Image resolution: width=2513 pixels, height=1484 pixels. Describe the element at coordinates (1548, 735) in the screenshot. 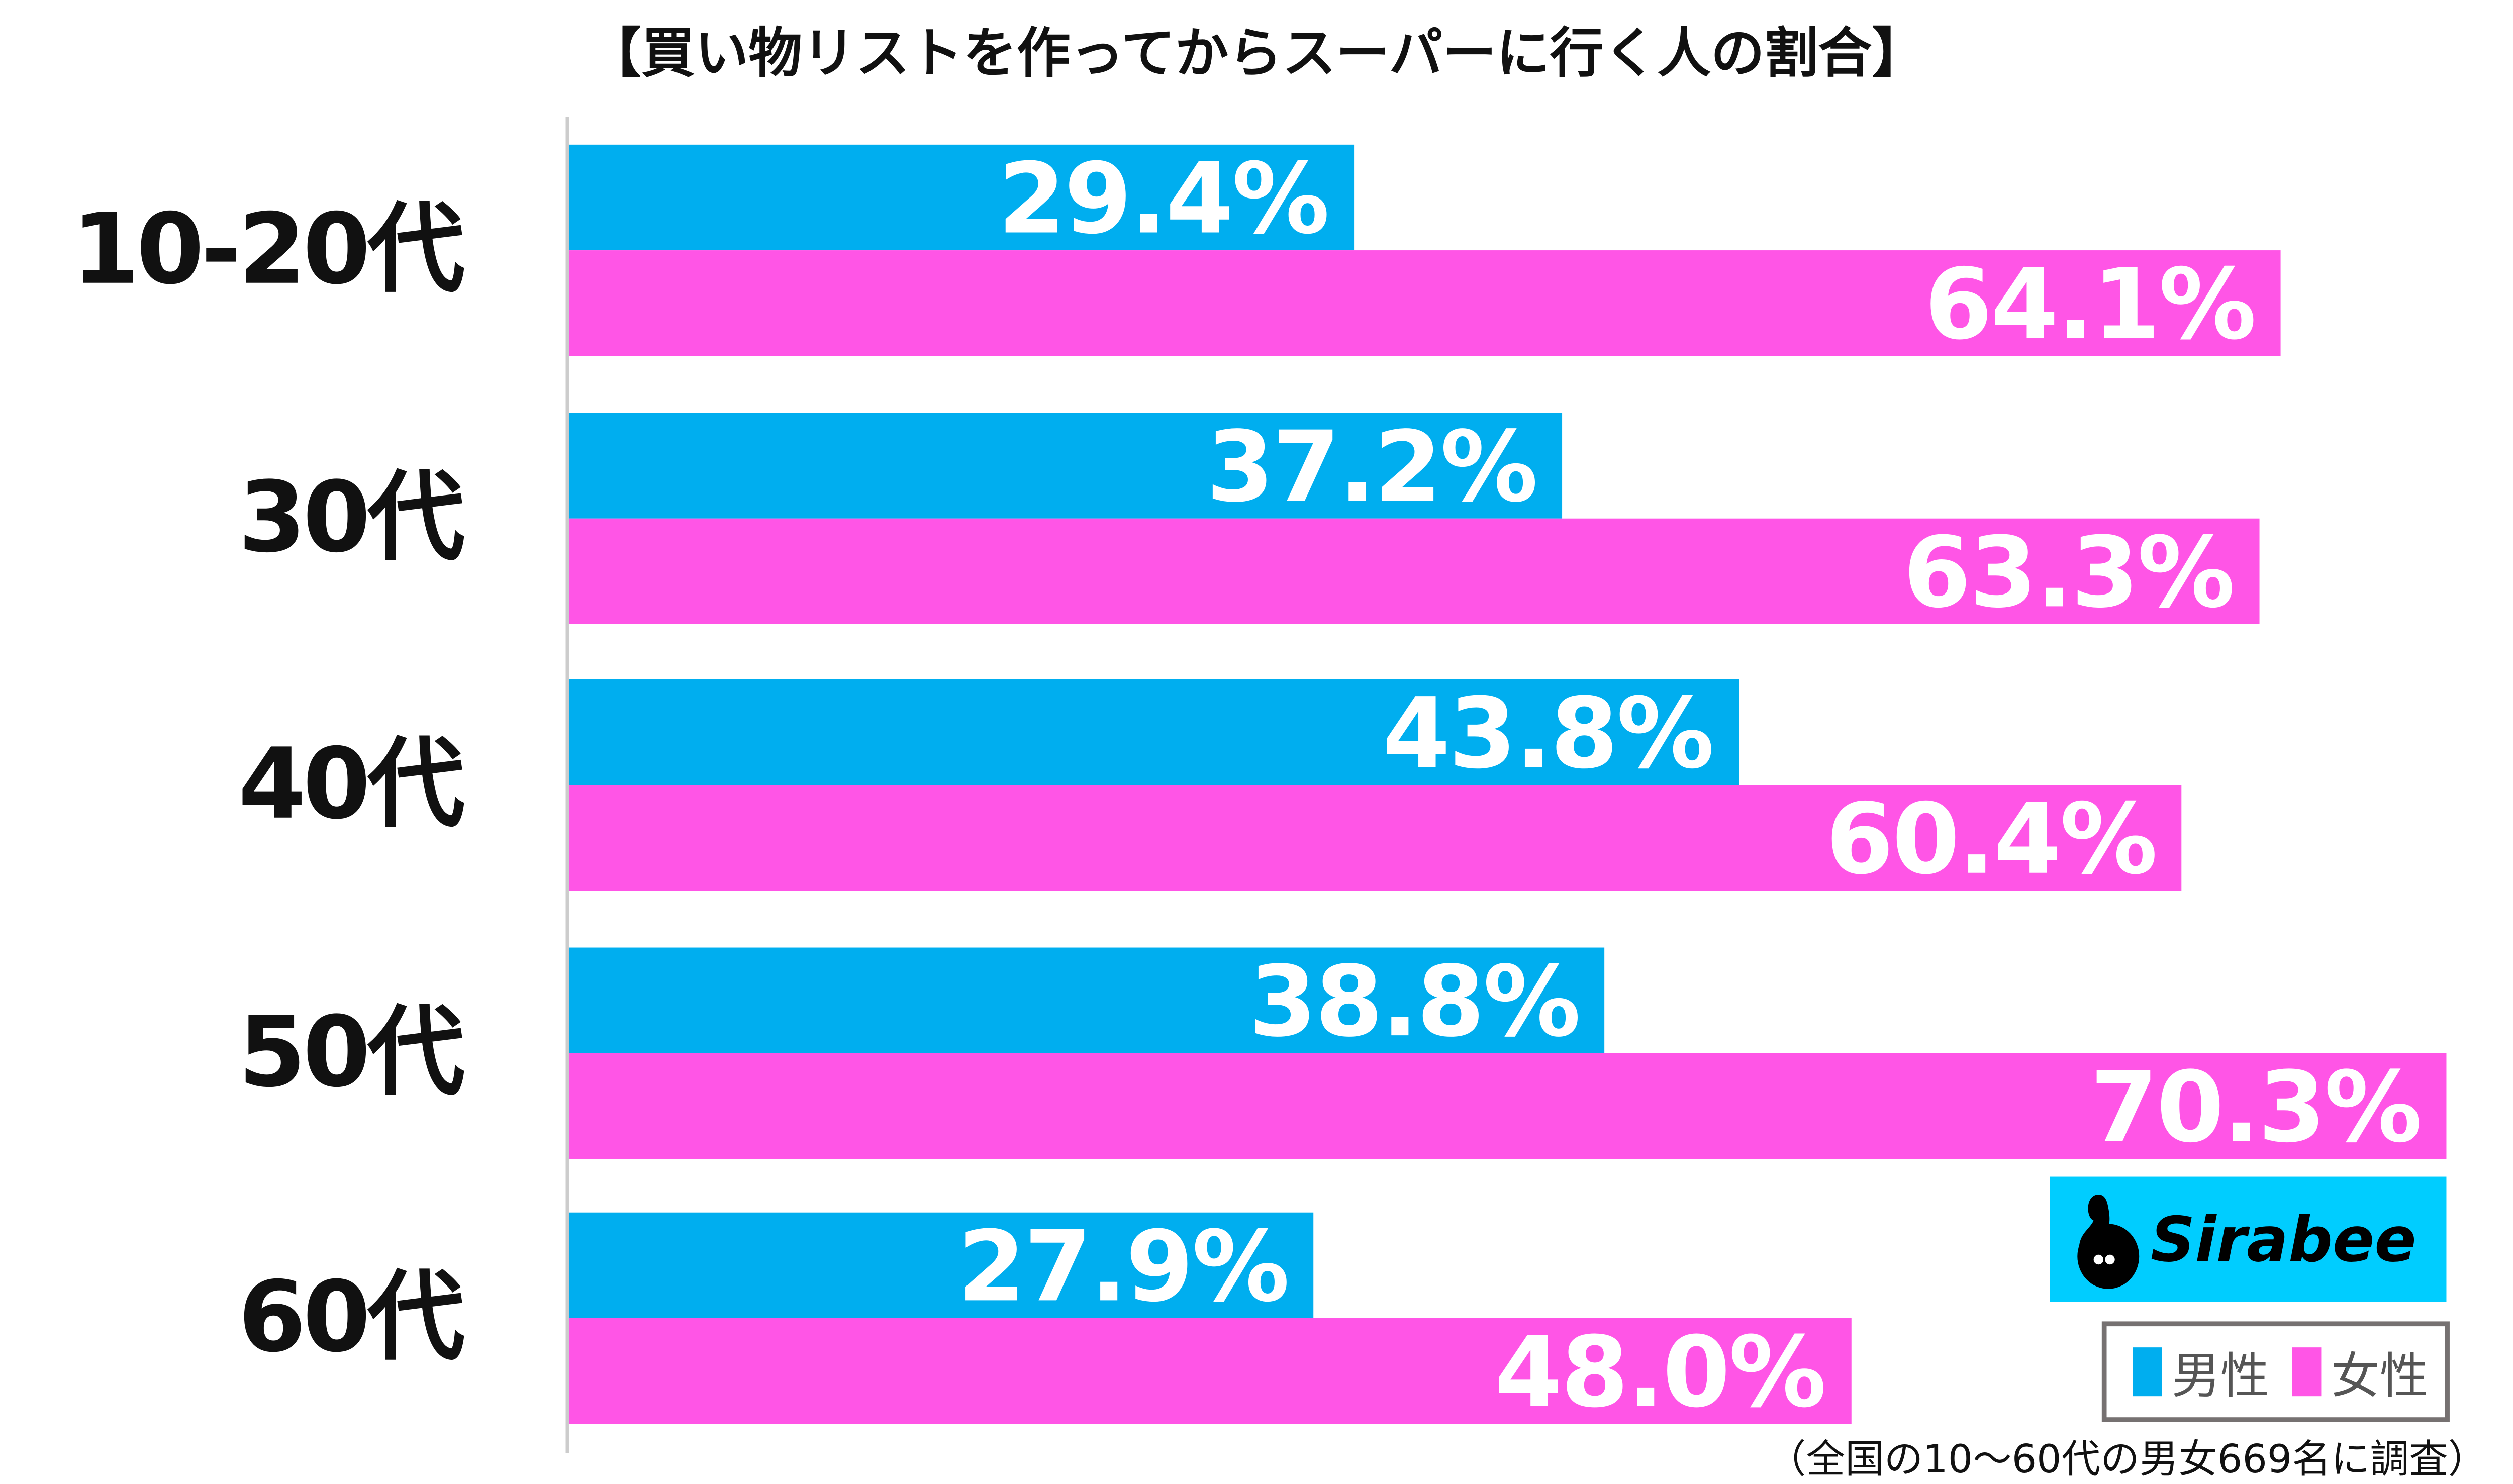

I see `data-label: 43.8%` at that location.